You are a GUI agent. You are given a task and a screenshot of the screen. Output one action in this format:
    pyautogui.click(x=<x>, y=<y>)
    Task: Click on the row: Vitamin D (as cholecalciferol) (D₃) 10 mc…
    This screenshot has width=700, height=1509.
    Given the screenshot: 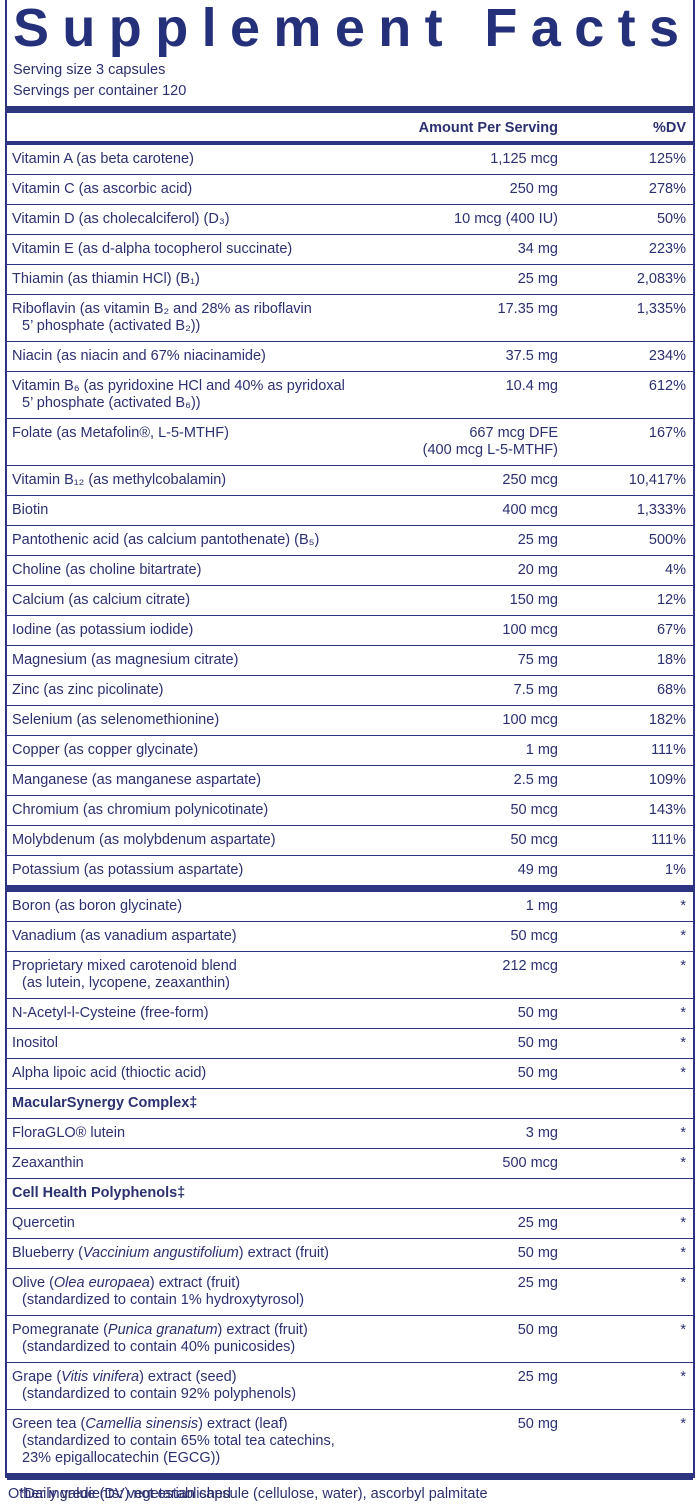 What is the action you would take?
    pyautogui.click(x=350, y=219)
    